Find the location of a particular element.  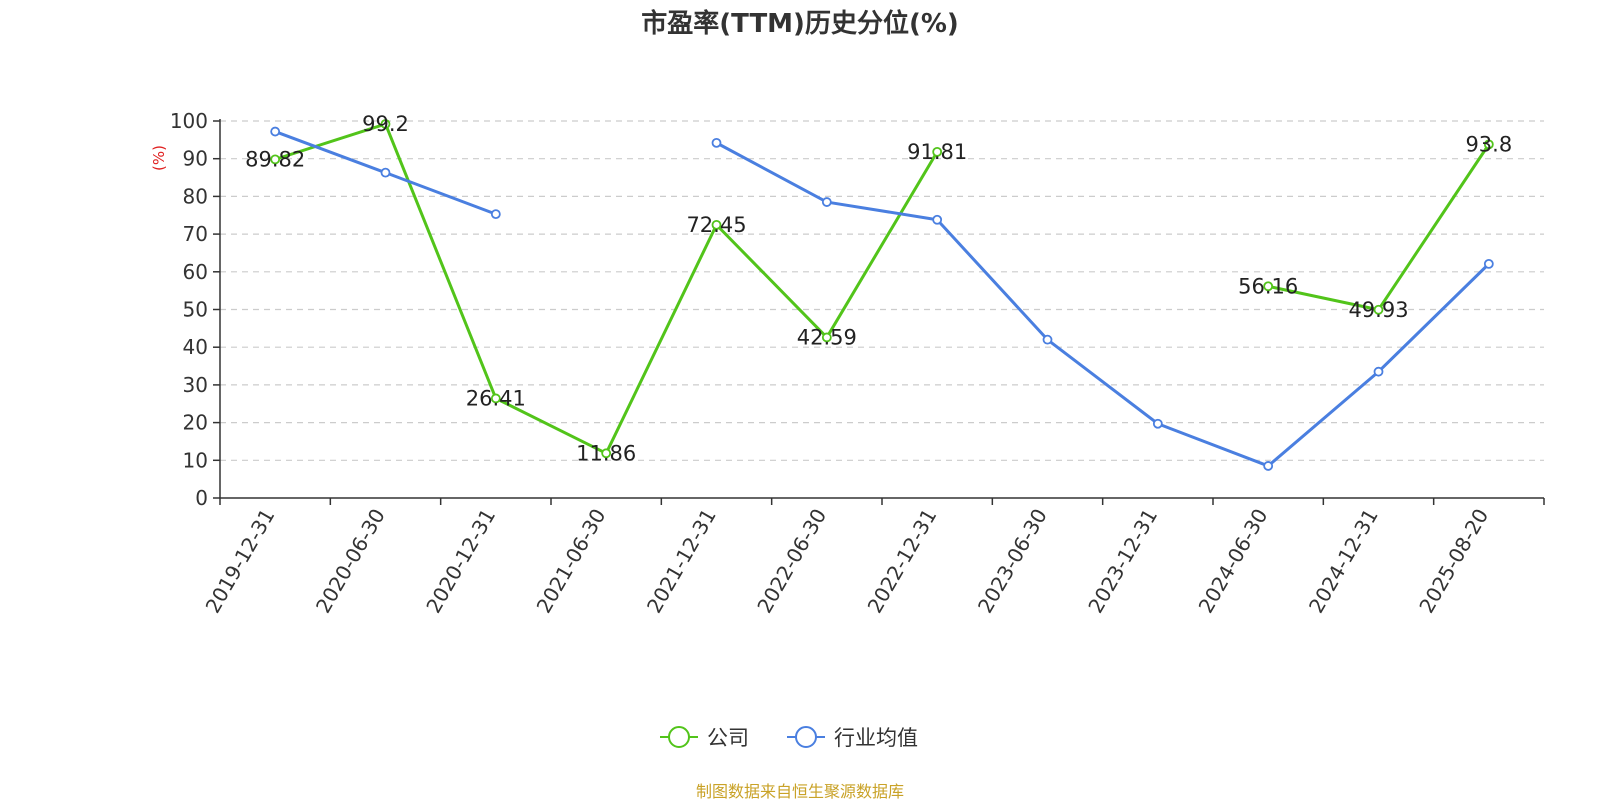

legend: 公司 行业均值 is located at coordinates (789, 738).